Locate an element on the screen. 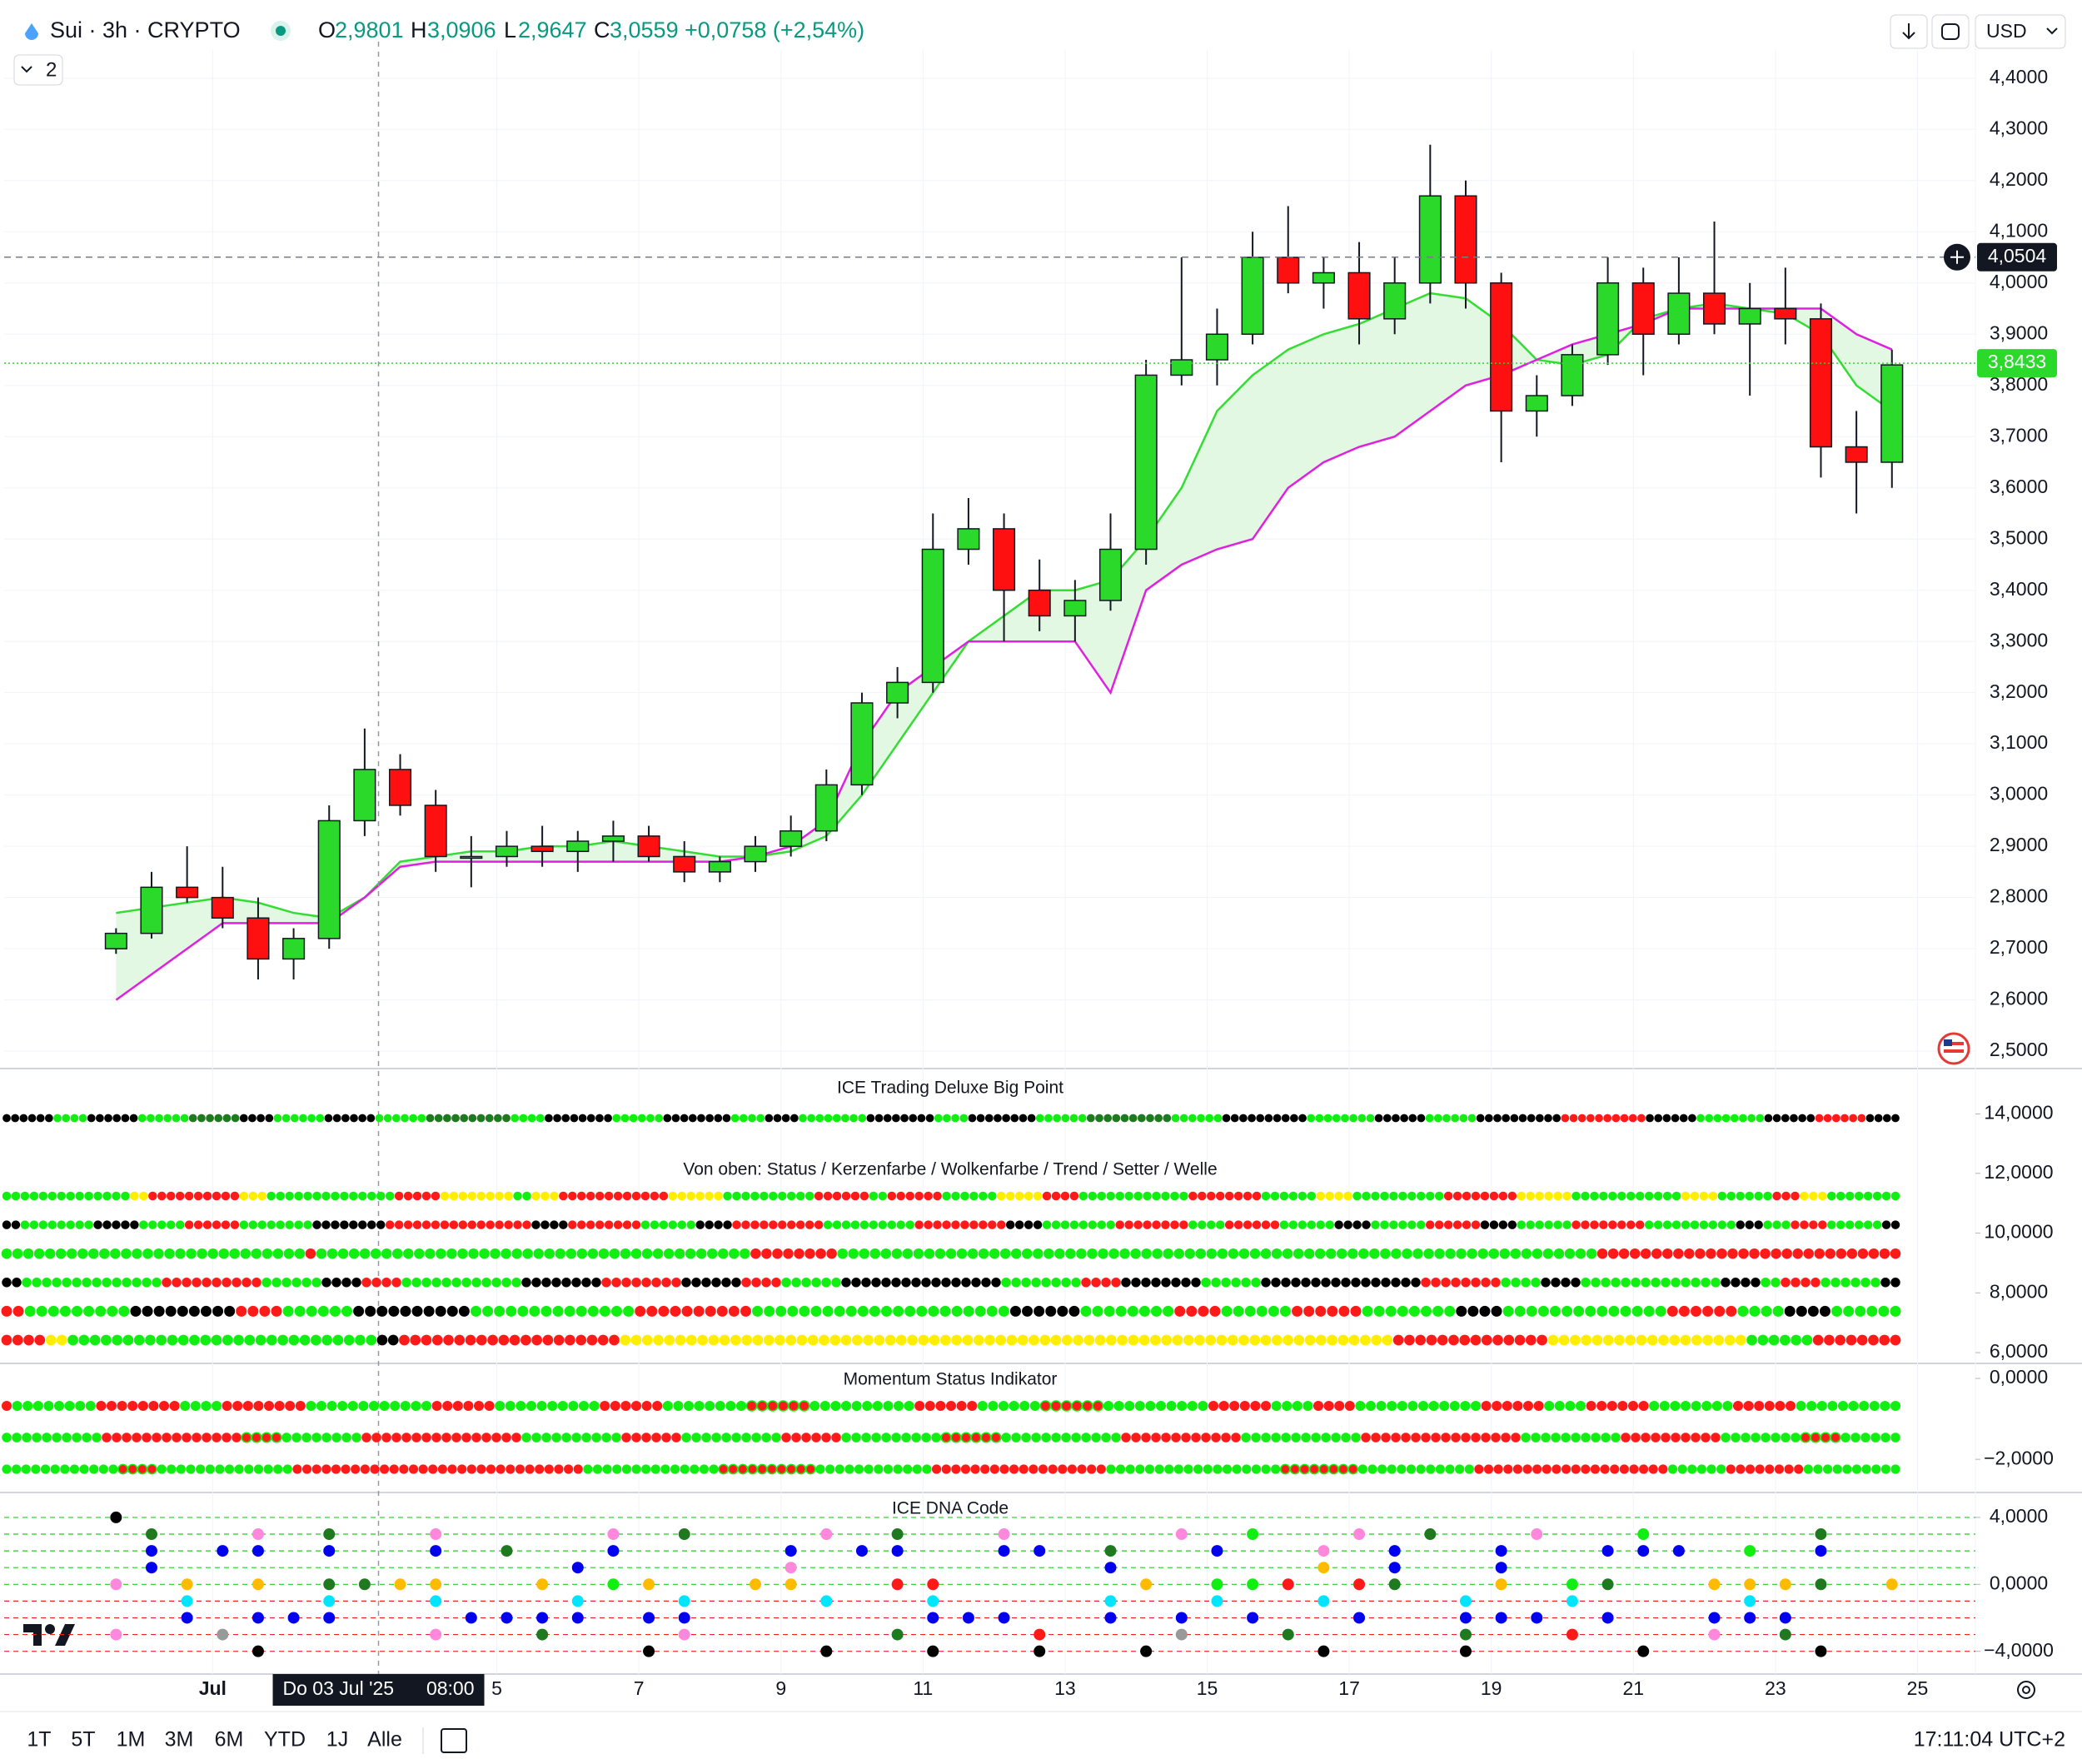 The image size is (2082, 1764). range-button: 1M is located at coordinates (131, 1740).